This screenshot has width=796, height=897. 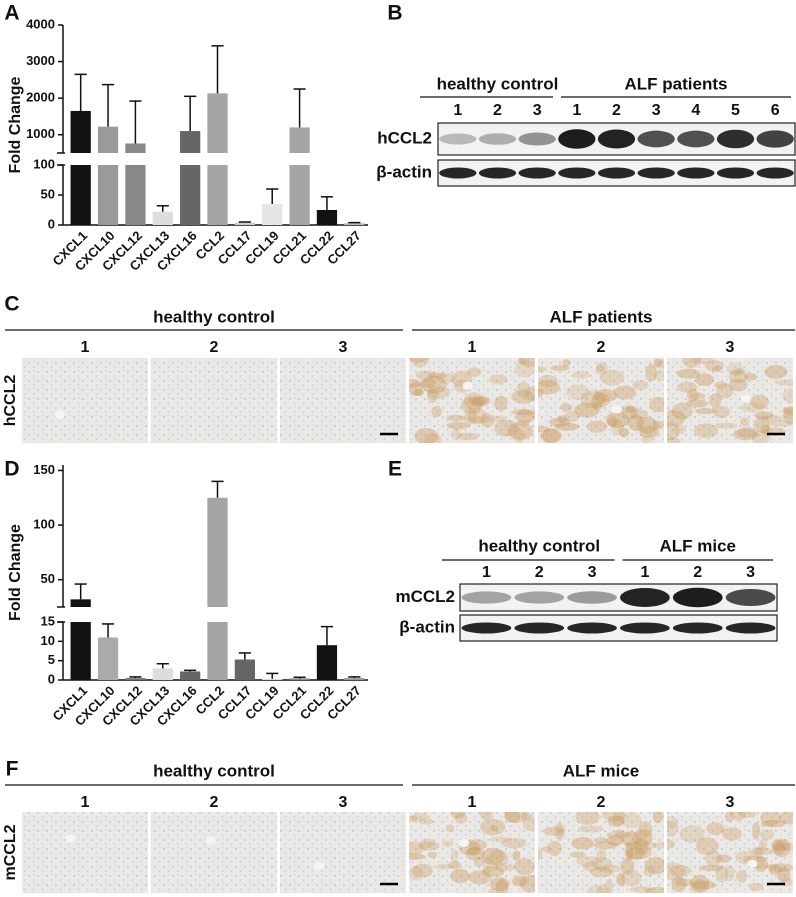 What do you see at coordinates (601, 347) in the screenshot?
I see `image-label: 2` at bounding box center [601, 347].